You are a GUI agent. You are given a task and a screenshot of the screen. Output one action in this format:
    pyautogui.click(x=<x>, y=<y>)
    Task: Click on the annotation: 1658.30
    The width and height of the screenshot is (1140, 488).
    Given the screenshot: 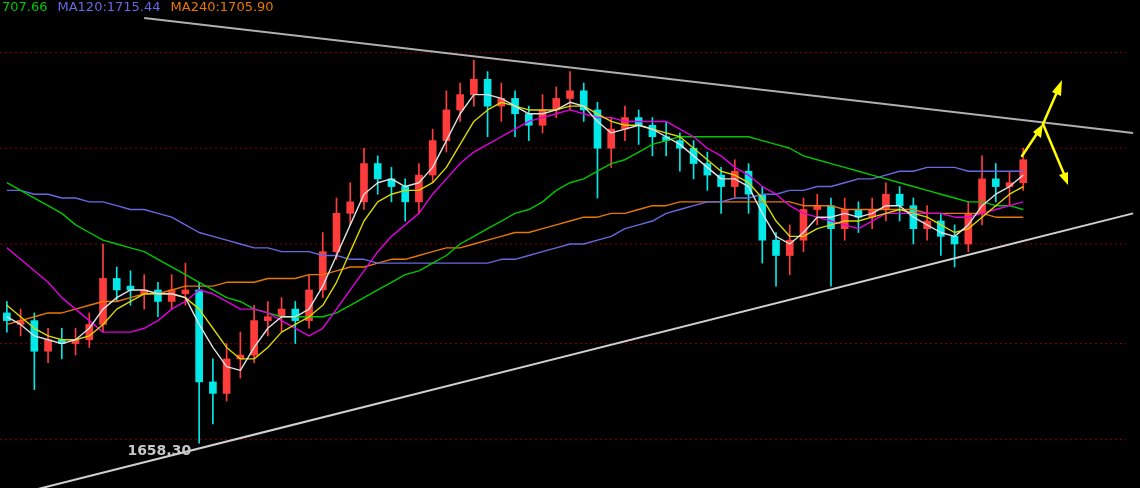 What is the action you would take?
    pyautogui.click(x=159, y=449)
    